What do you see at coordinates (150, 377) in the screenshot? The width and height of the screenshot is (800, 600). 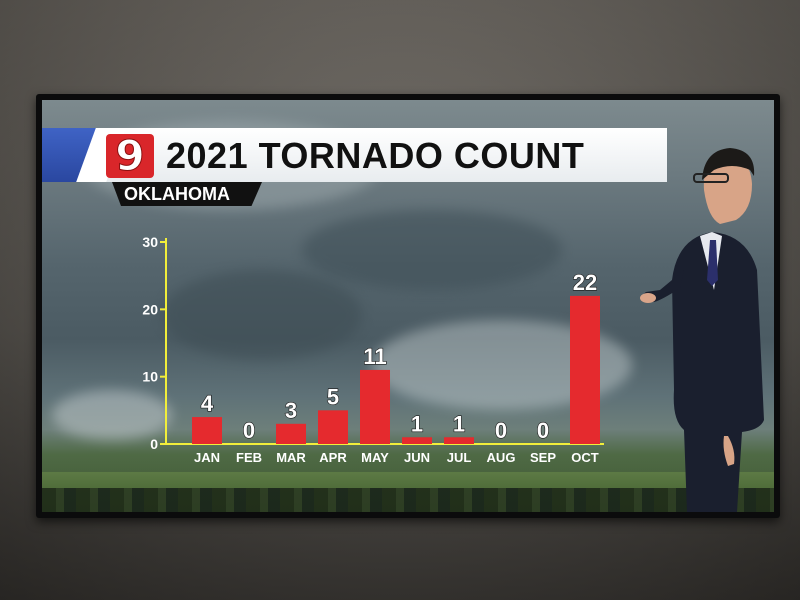 I see `y-tick-label: 10` at bounding box center [150, 377].